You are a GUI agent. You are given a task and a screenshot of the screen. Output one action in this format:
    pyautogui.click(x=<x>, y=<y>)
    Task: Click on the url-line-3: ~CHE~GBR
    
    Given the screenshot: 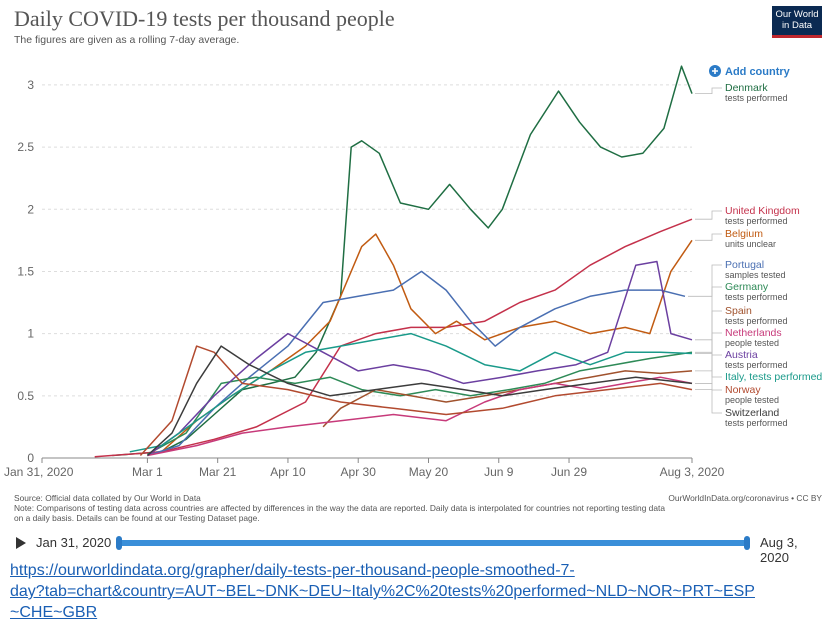 What is the action you would take?
    pyautogui.click(x=54, y=612)
    